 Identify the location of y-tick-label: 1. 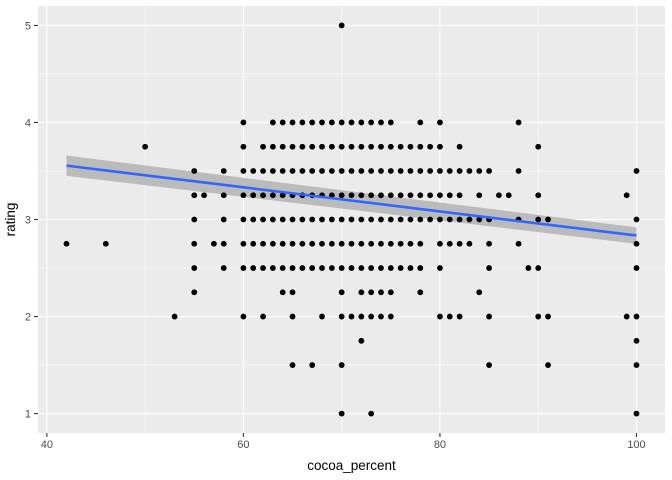
(28, 415).